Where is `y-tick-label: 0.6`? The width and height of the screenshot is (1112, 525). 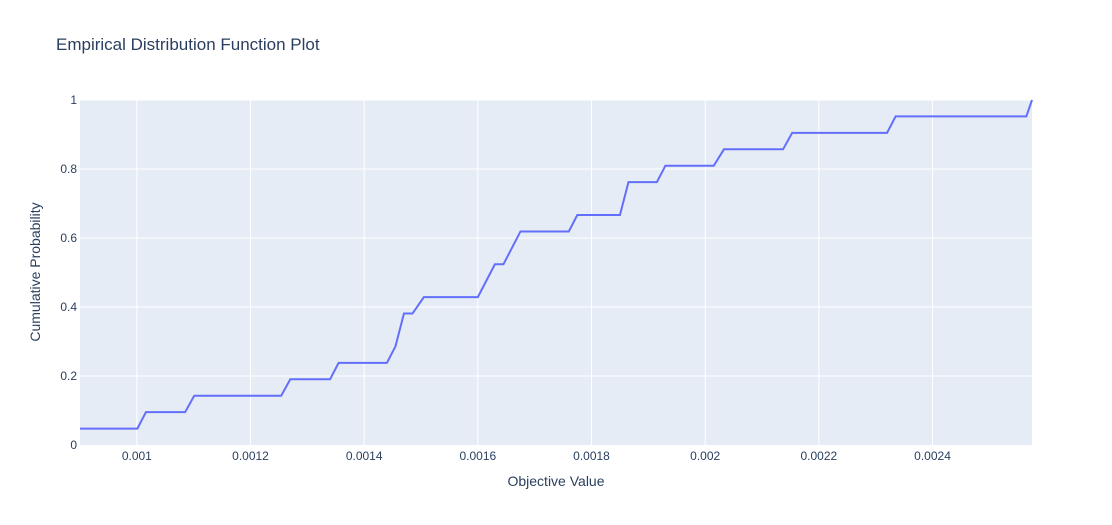 y-tick-label: 0.6 is located at coordinates (68, 238).